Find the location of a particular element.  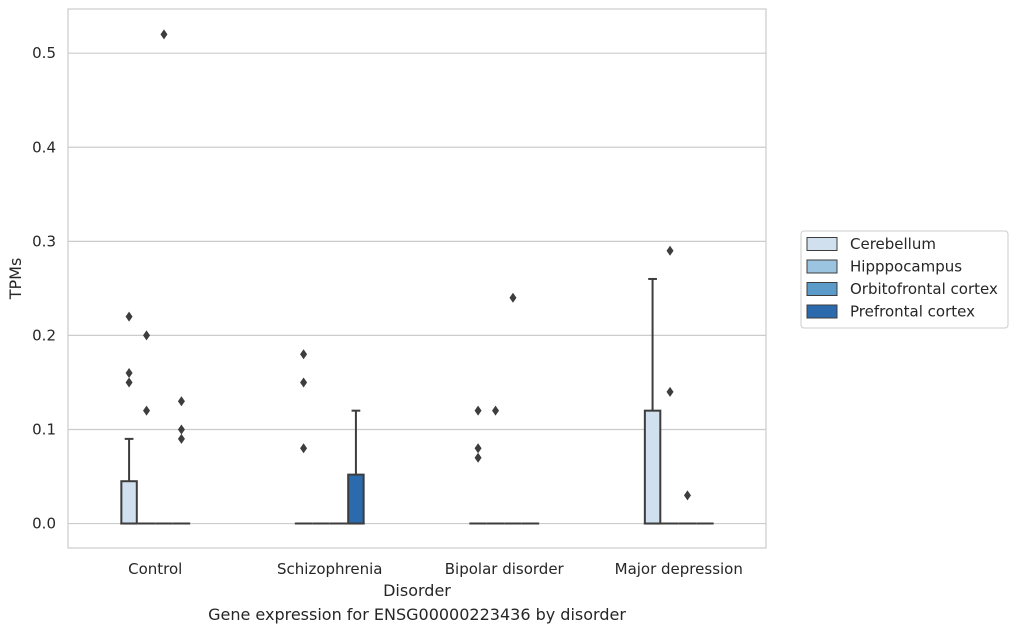

y-tick-label: 0.0 is located at coordinates (44, 524).